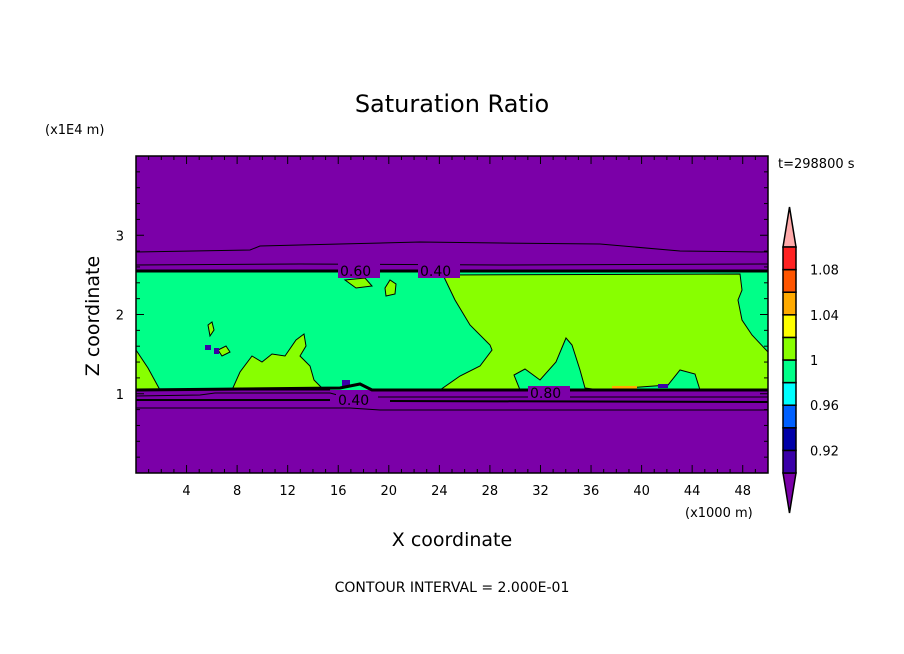 This screenshot has height=654, width=904. What do you see at coordinates (93, 316) in the screenshot?
I see `y-axis-label: Z coordinate` at bounding box center [93, 316].